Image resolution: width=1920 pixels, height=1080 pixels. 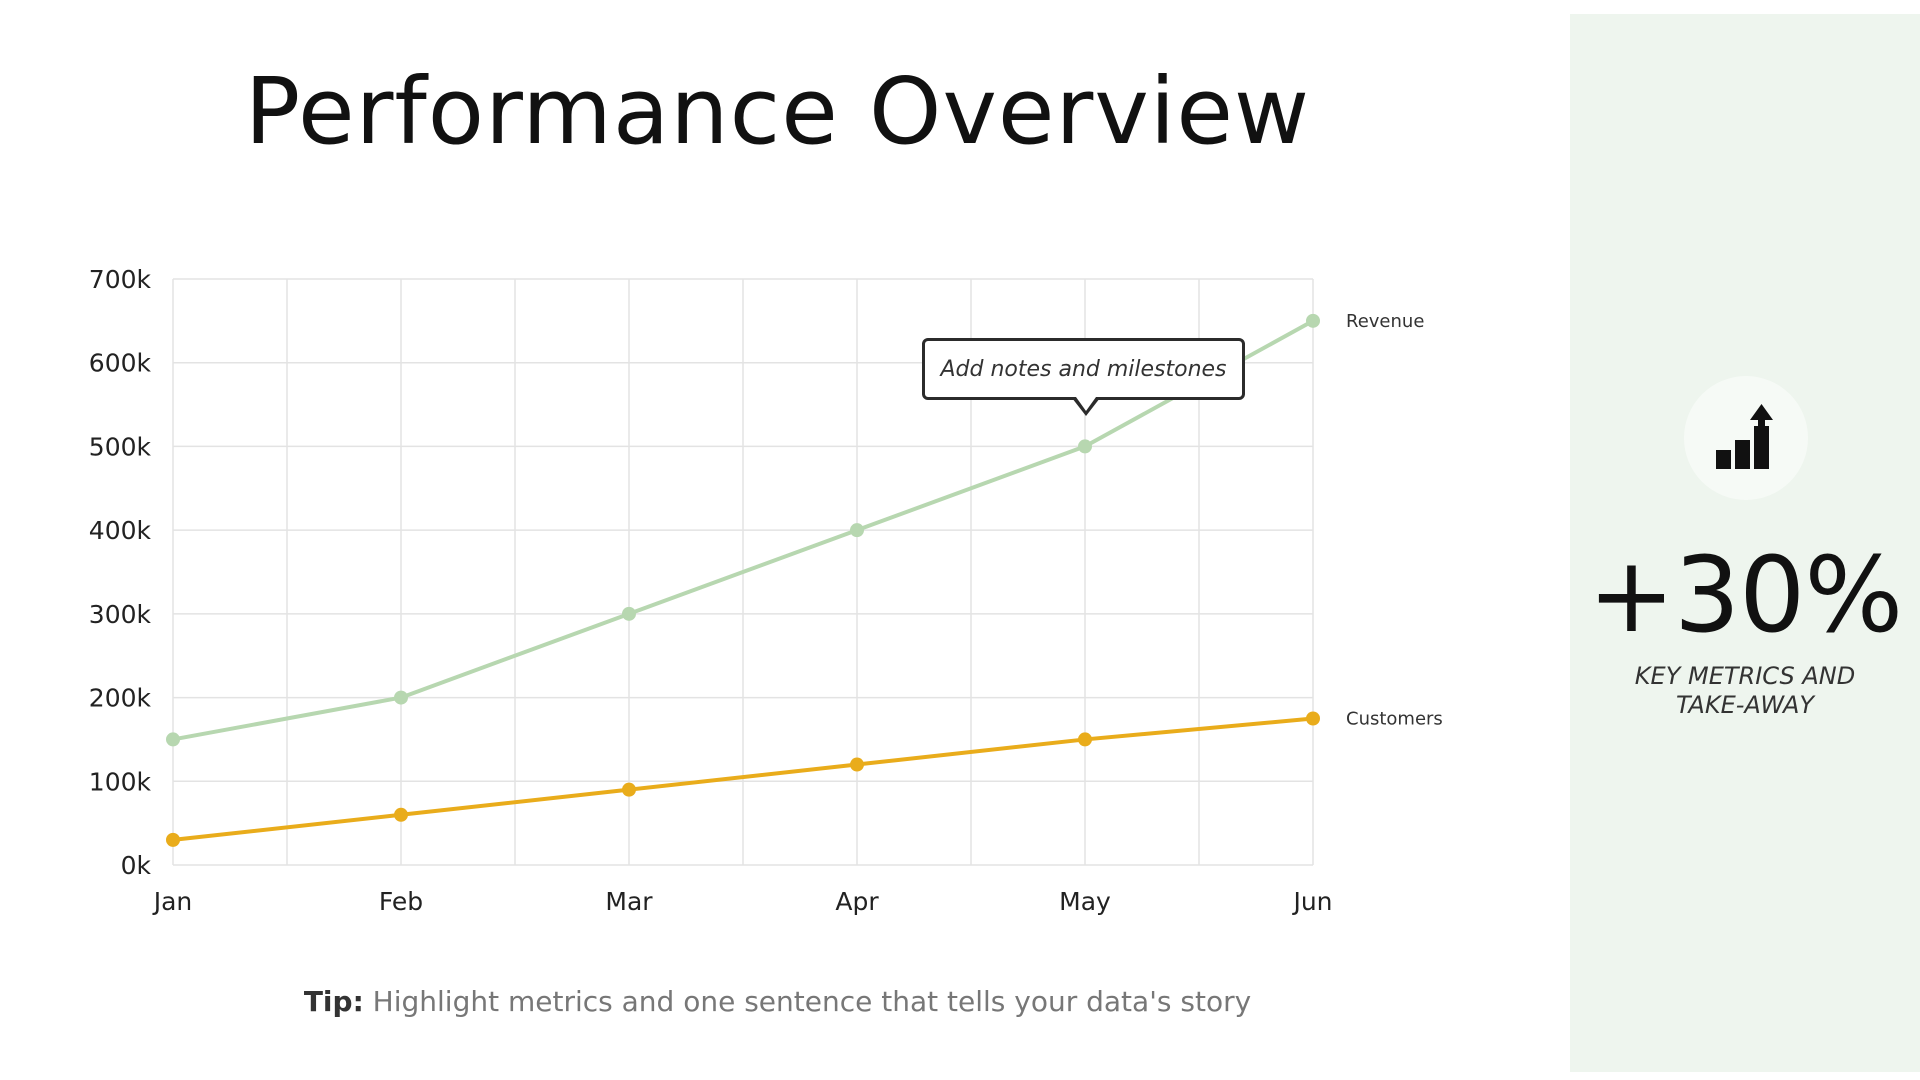 What do you see at coordinates (1086, 404) in the screenshot?
I see `annotation-callout-tail-fill` at bounding box center [1086, 404].